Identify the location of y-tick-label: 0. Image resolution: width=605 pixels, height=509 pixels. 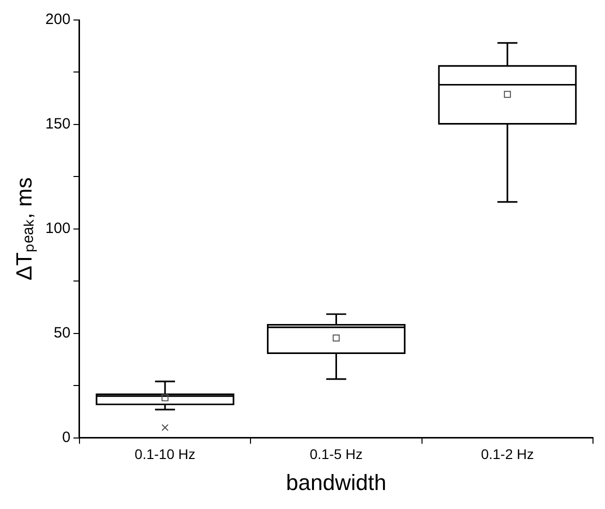
(66, 437).